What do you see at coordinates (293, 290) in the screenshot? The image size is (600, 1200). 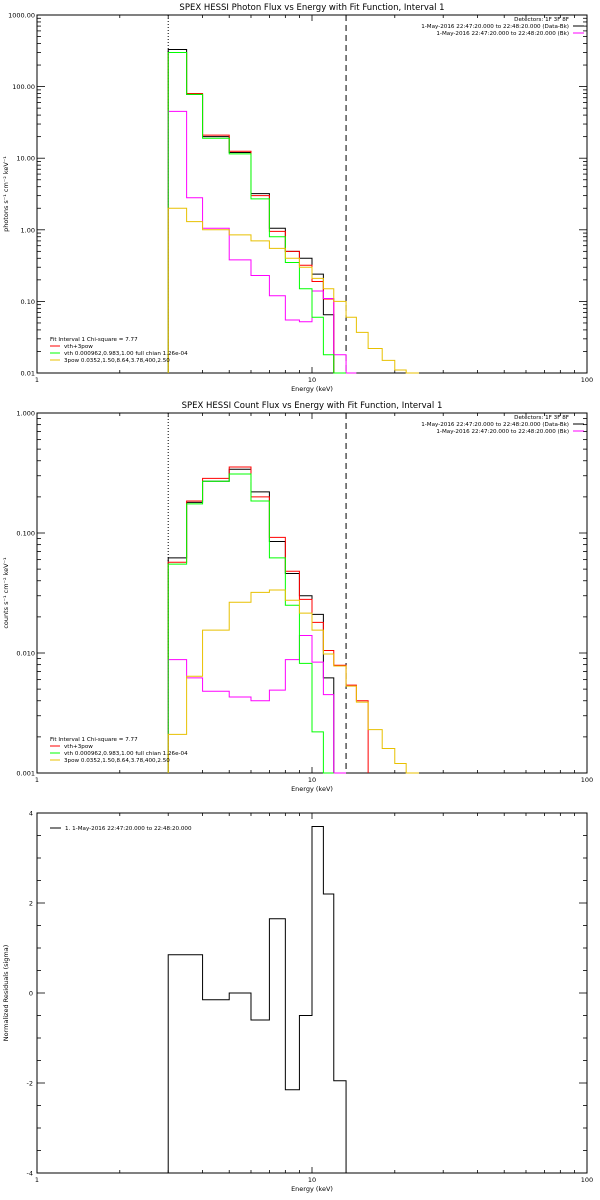 I see `panel1-series-3pow` at bounding box center [293, 290].